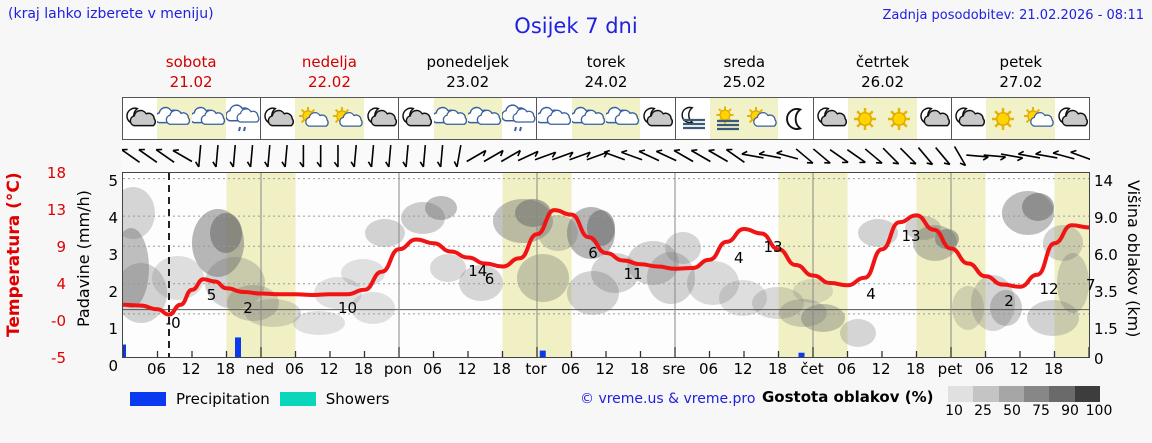 This screenshot has height=443, width=1152. I want to click on x-label: tor, so click(536, 369).